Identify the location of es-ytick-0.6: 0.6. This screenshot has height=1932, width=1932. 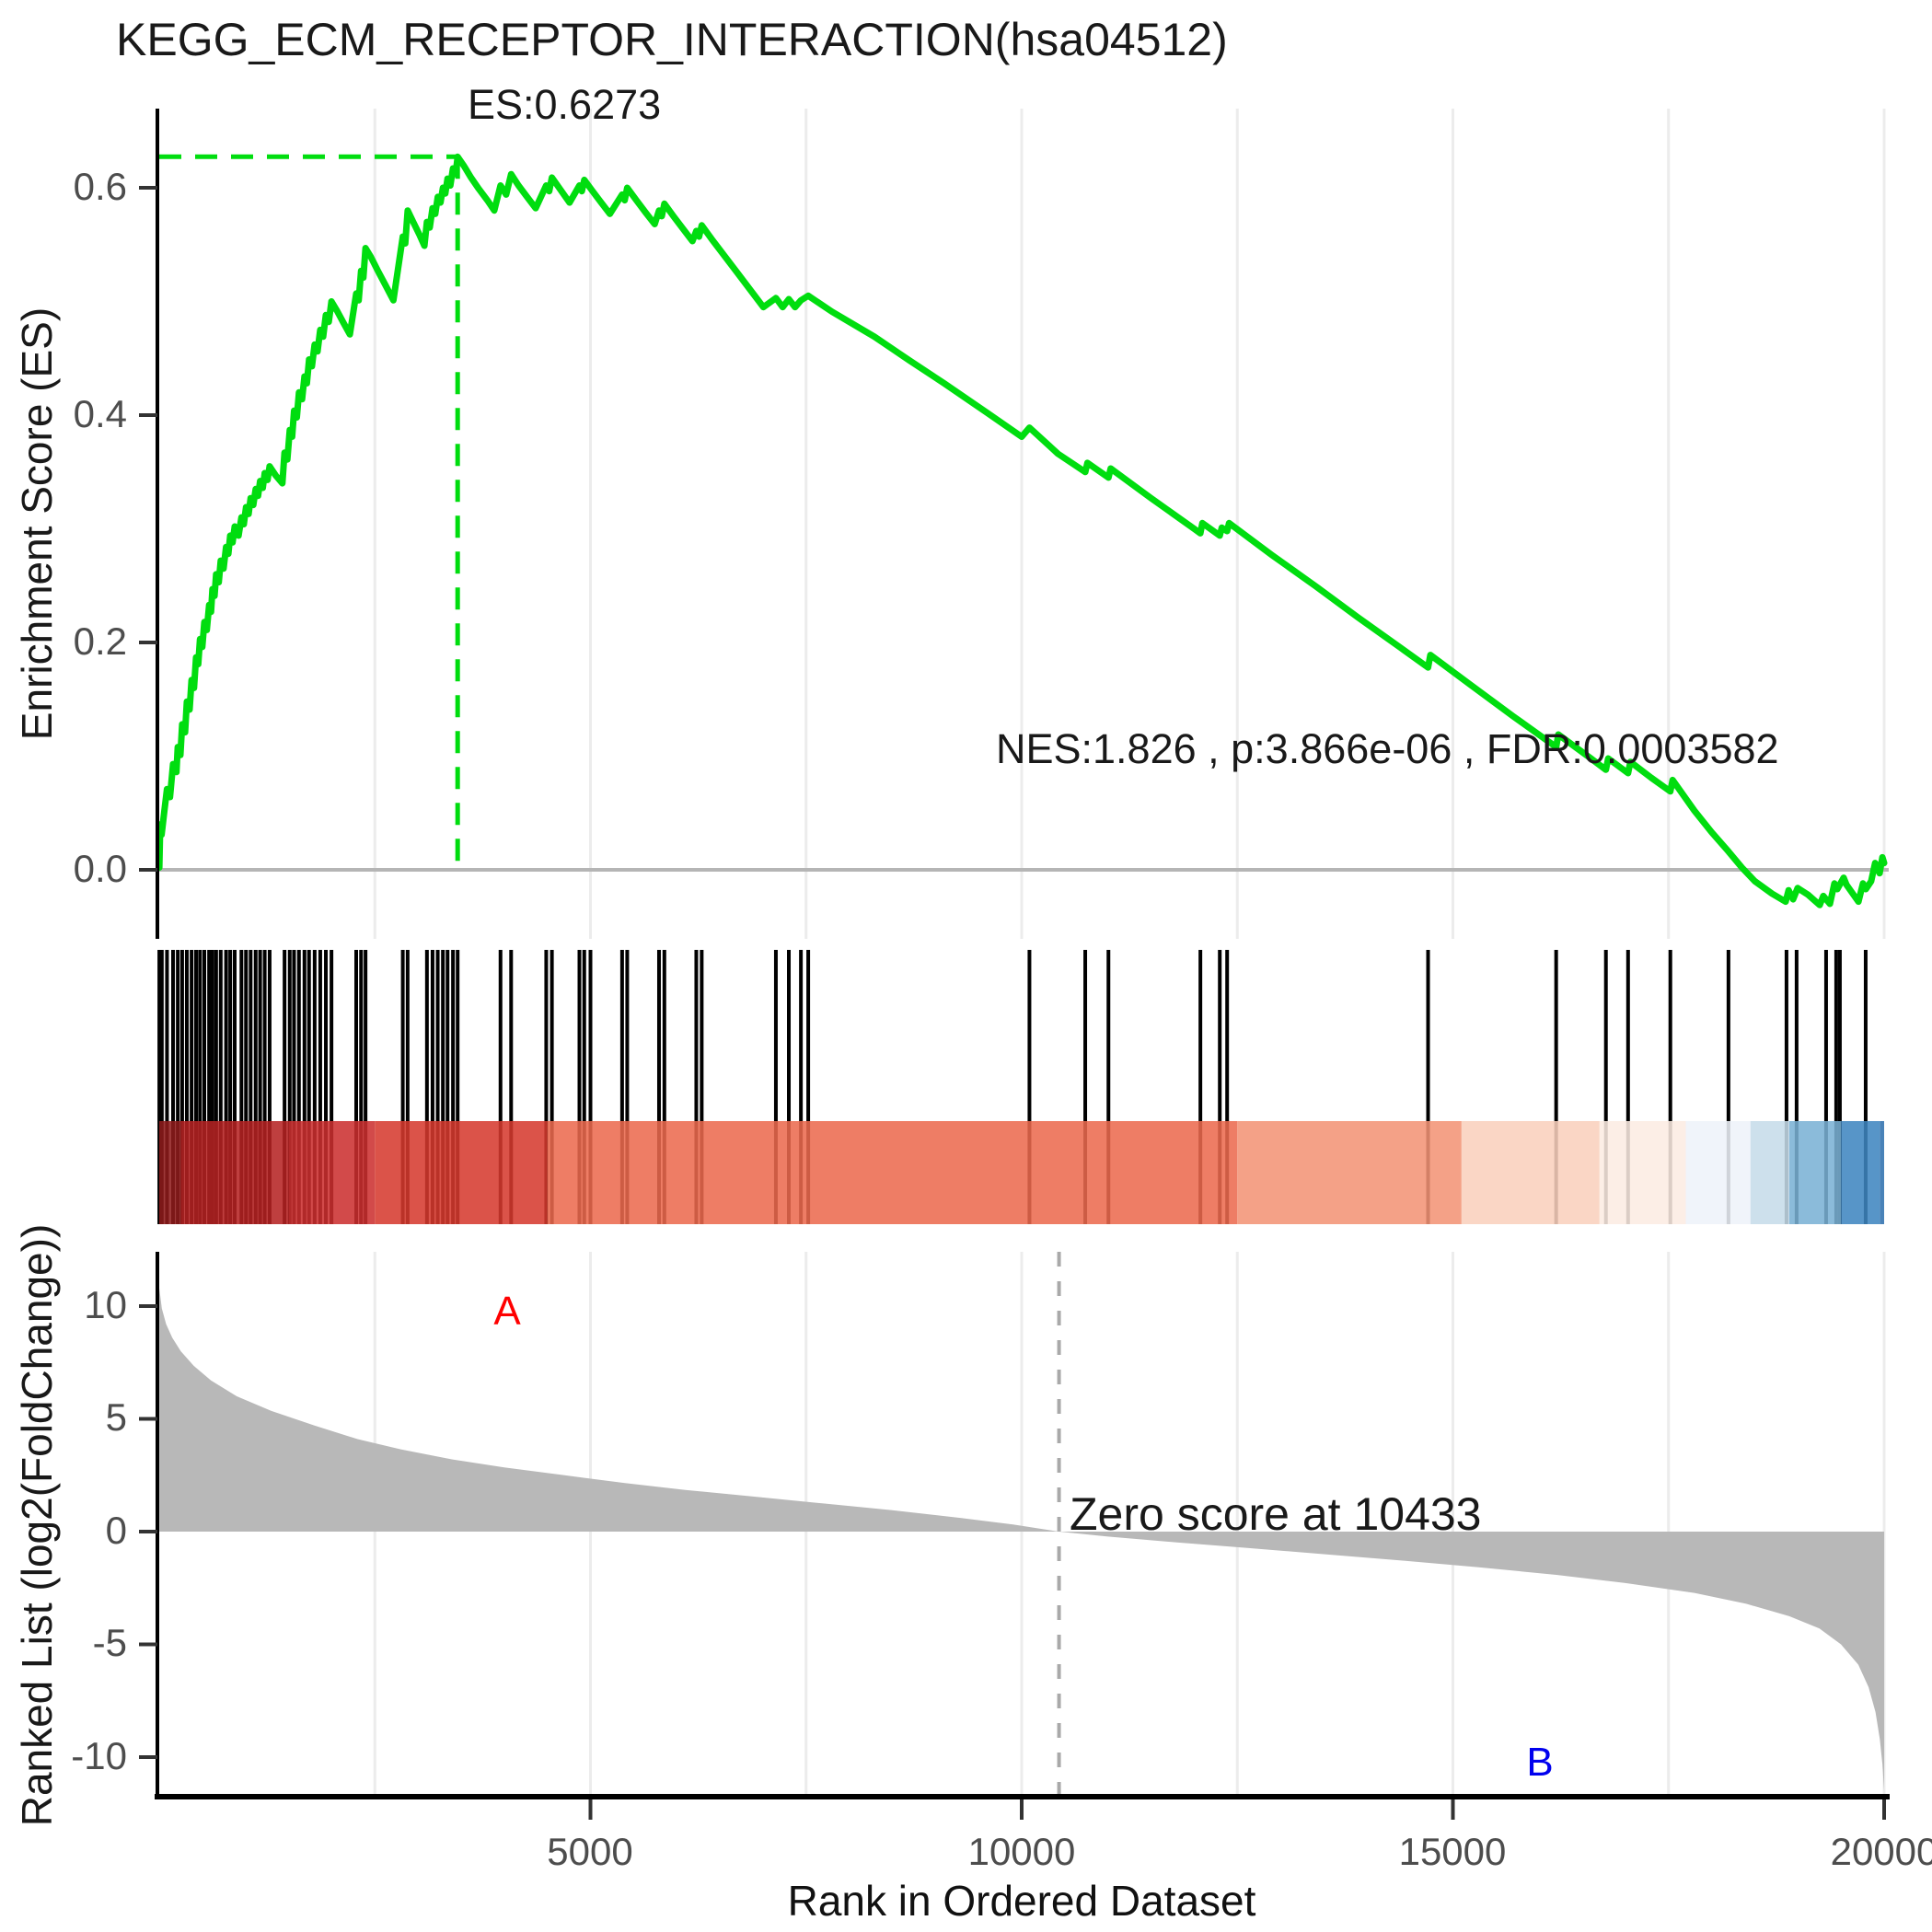
(100, 186).